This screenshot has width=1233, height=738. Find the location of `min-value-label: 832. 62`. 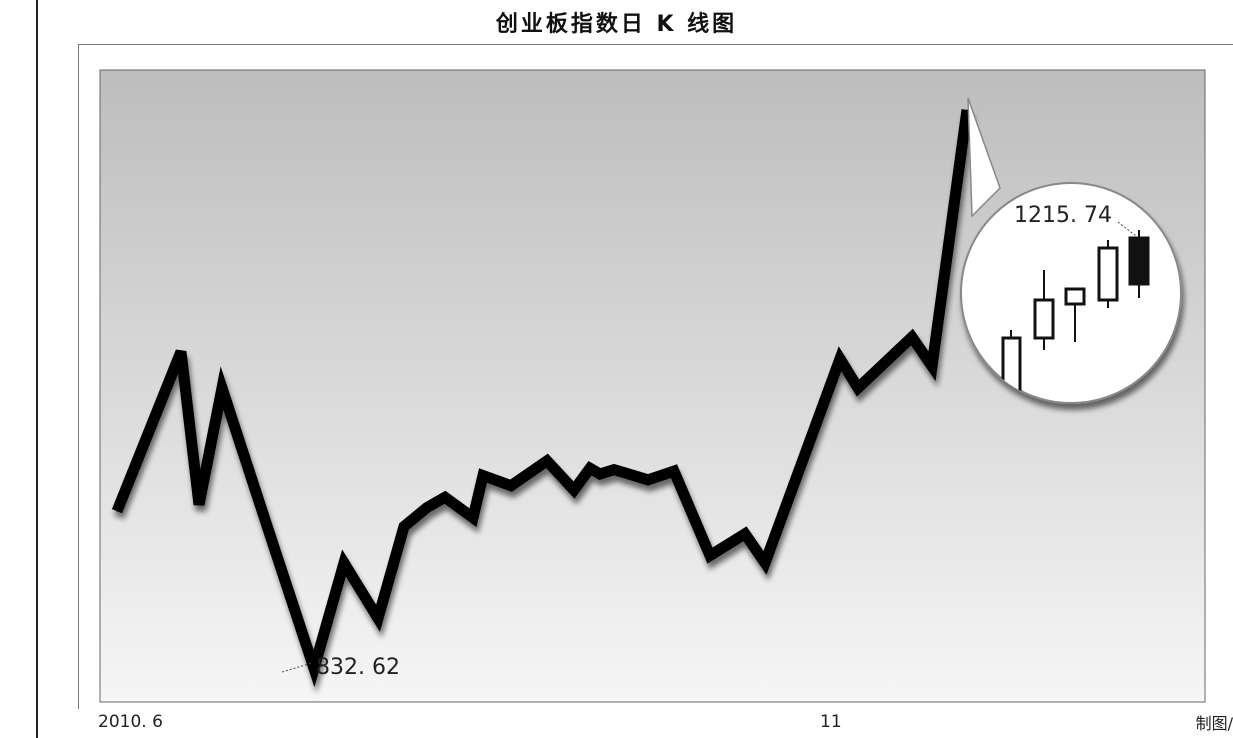

min-value-label: 832. 62 is located at coordinates (358, 667).